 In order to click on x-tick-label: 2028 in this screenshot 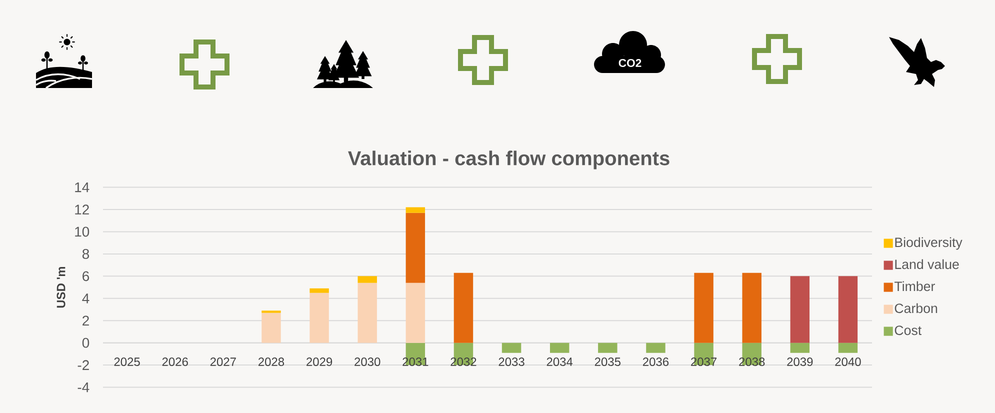, I will do `click(271, 362)`.